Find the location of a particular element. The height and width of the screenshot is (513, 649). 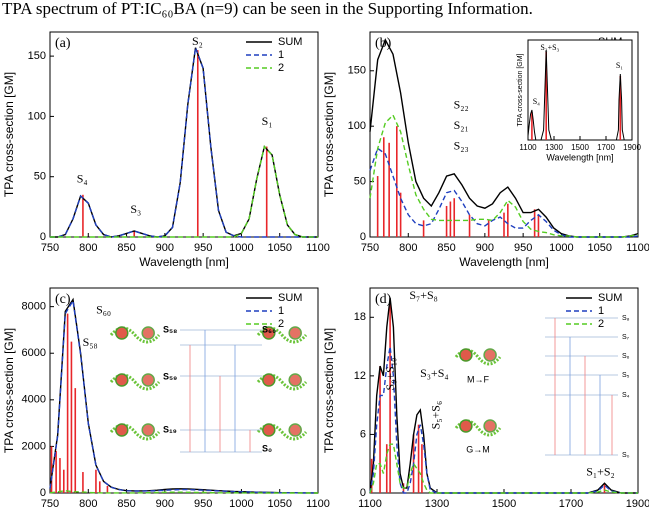

annotation: S₂₂ is located at coordinates (461, 105).